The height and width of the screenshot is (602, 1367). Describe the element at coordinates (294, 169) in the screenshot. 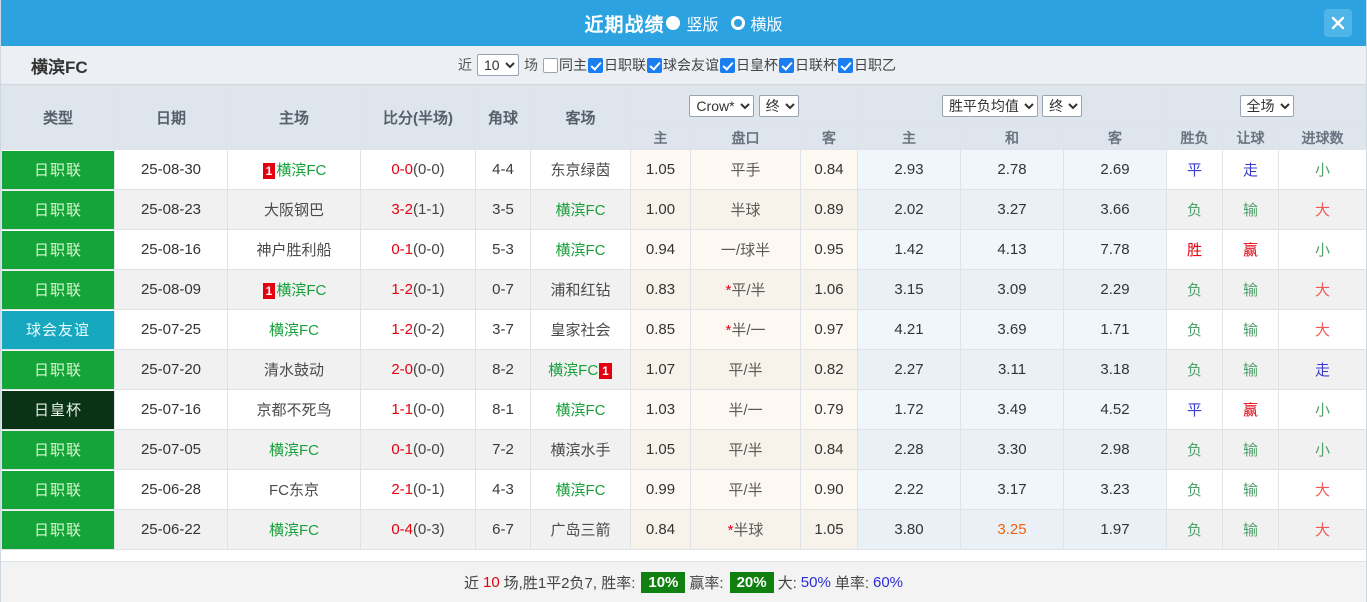

I see `cell-home: 1 横滨FC` at that location.